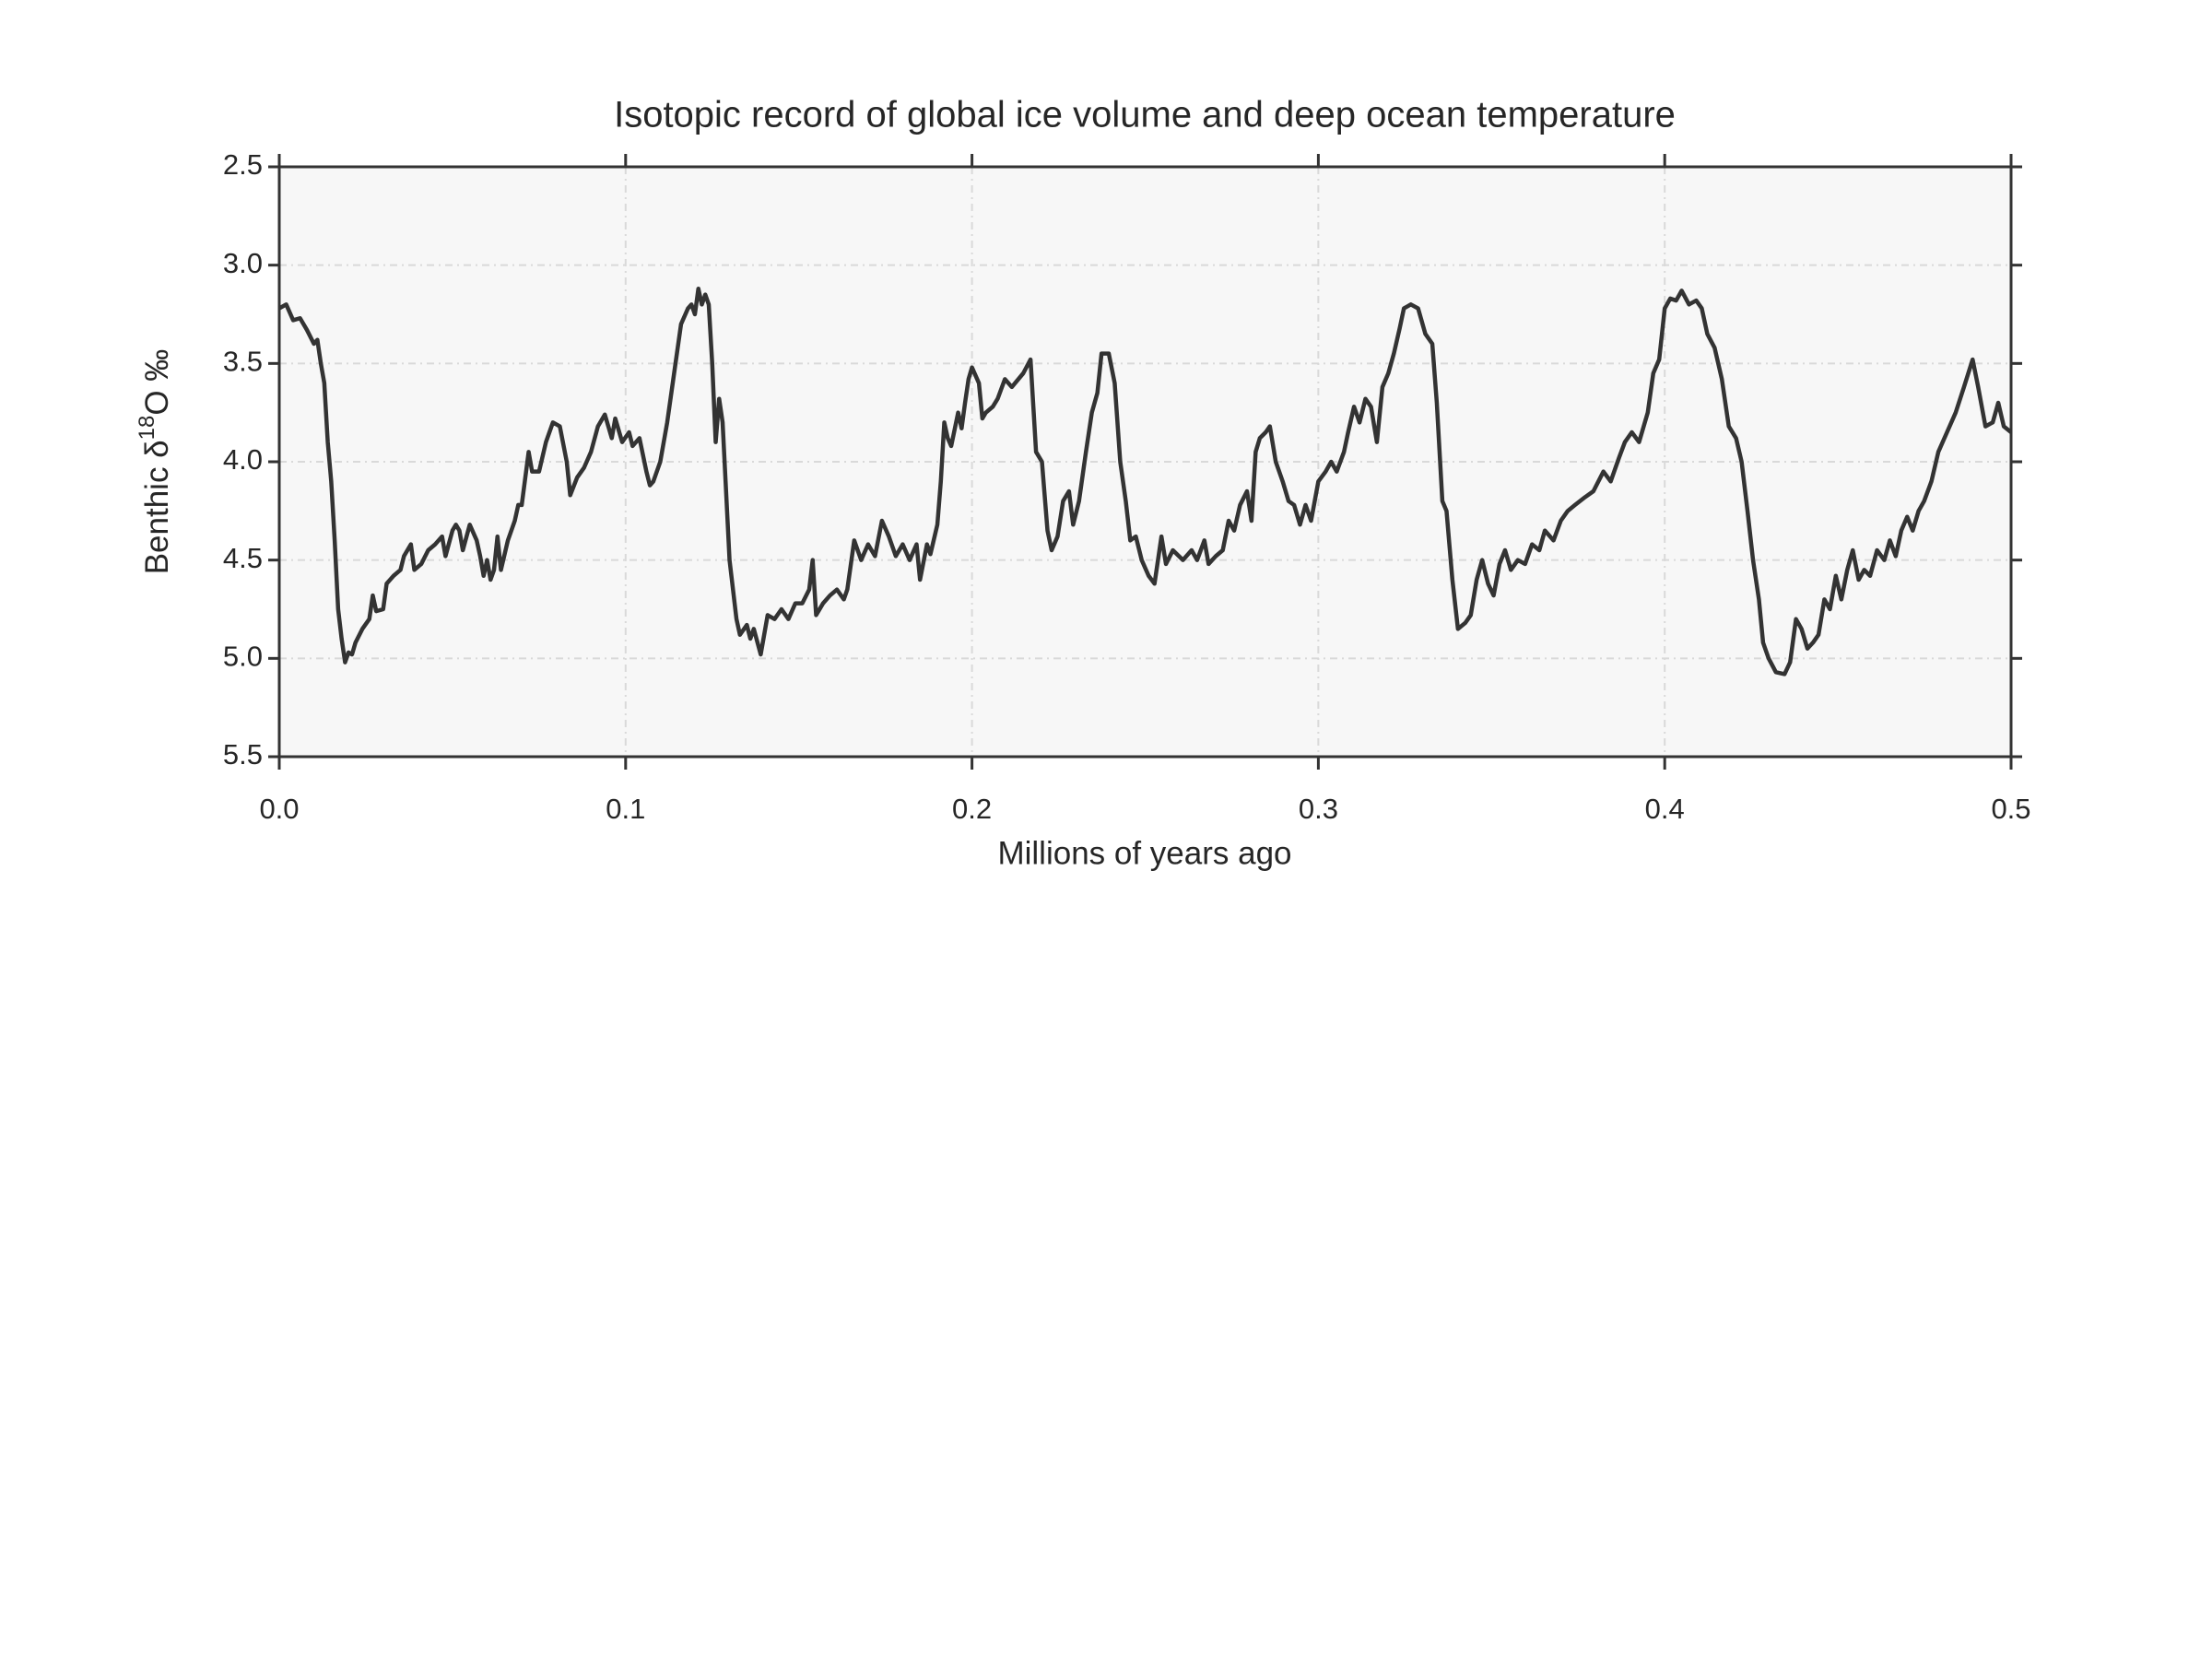 The height and width of the screenshot is (1659, 2212). What do you see at coordinates (1318, 809) in the screenshot?
I see `x-tick-label: 0.3` at bounding box center [1318, 809].